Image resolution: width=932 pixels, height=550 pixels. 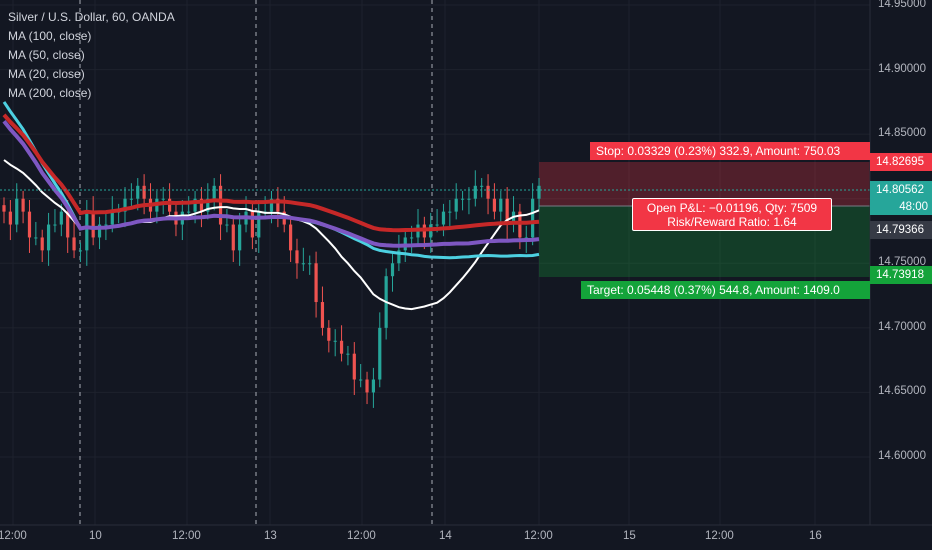 What do you see at coordinates (902, 326) in the screenshot?
I see `price-tick-label: 14.70000` at bounding box center [902, 326].